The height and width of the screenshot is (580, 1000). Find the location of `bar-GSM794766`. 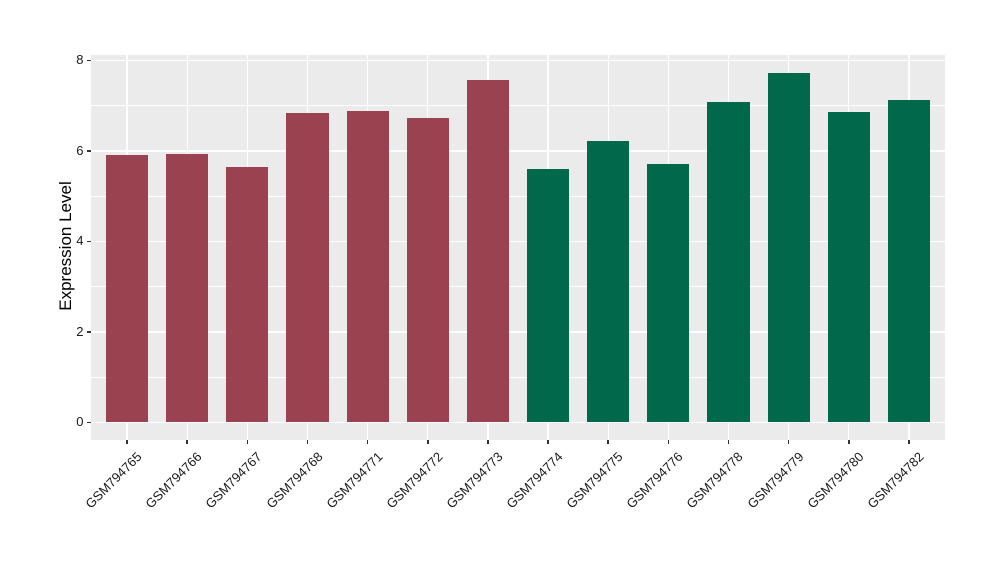

bar-GSM794766 is located at coordinates (187, 288).